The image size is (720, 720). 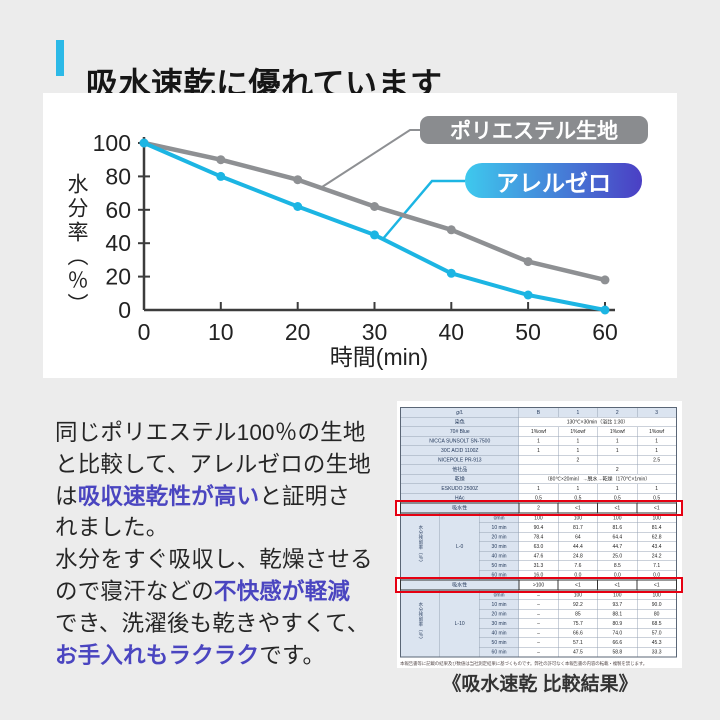 What do you see at coordinates (528, 332) in the screenshot?
I see `svg-text: 50` at bounding box center [528, 332].